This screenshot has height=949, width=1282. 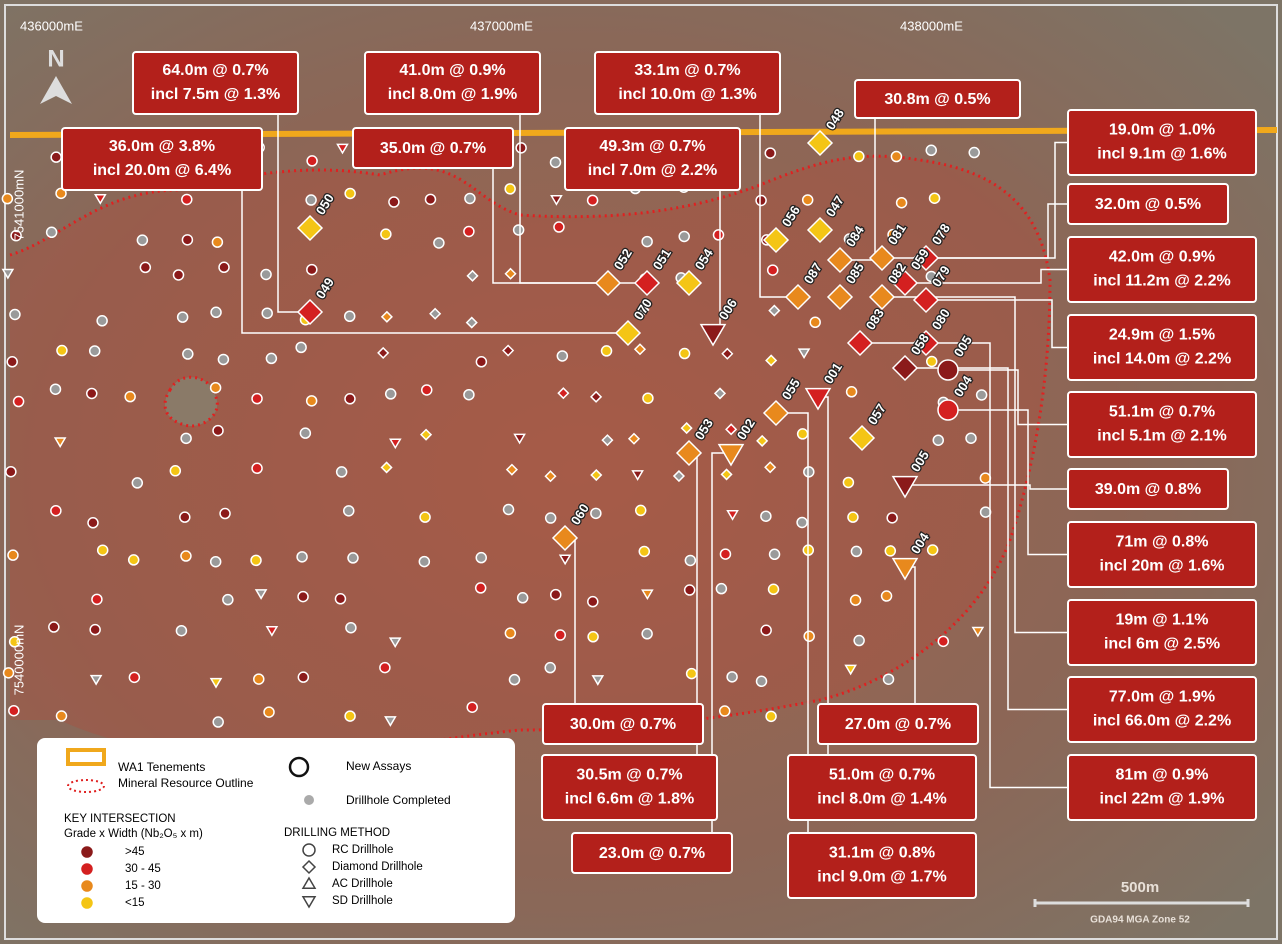 What do you see at coordinates (1162, 697) in the screenshot?
I see `callout-text: 77.0m @ 1.9%` at bounding box center [1162, 697].